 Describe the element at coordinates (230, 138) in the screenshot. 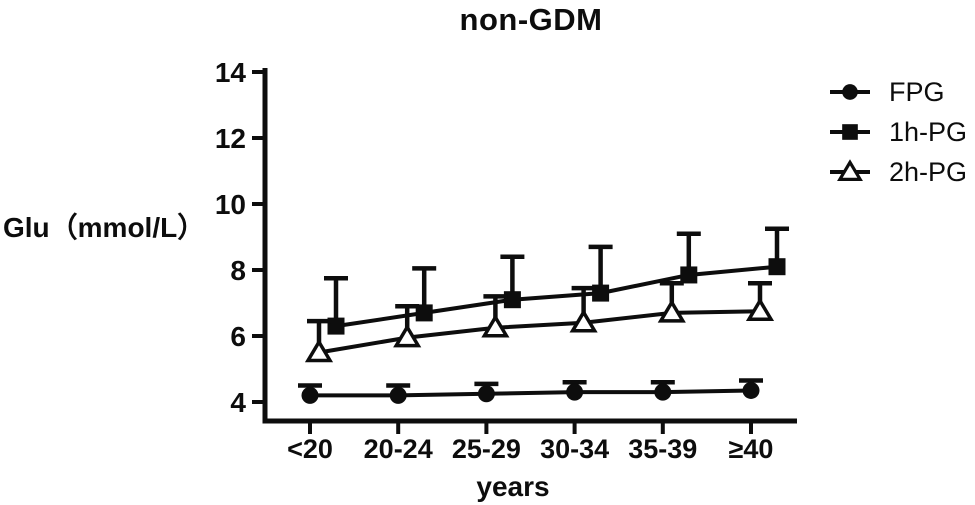

I see `y-tick-label: 12` at that location.